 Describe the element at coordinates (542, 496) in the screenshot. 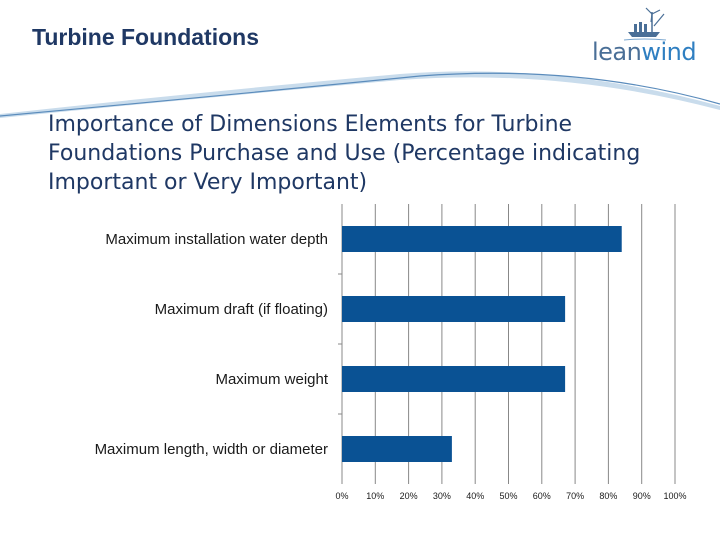

I see `x-tick-label: 60%` at that location.